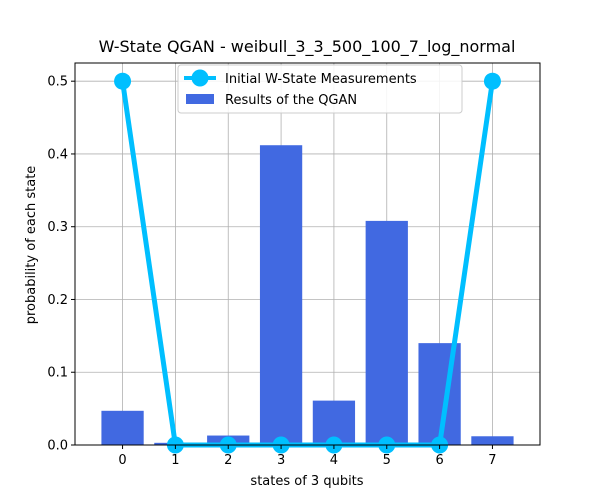 Image resolution: width=600 pixels, height=504 pixels. I want to click on y-tick-label: 0.0, so click(57, 446).